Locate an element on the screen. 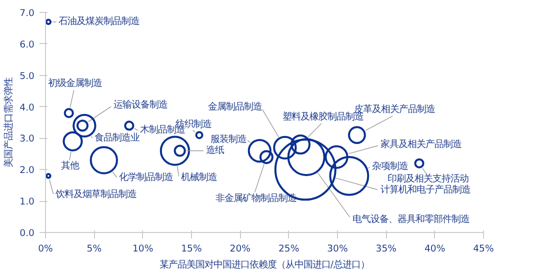  series-label: 服装制造 is located at coordinates (228, 139).